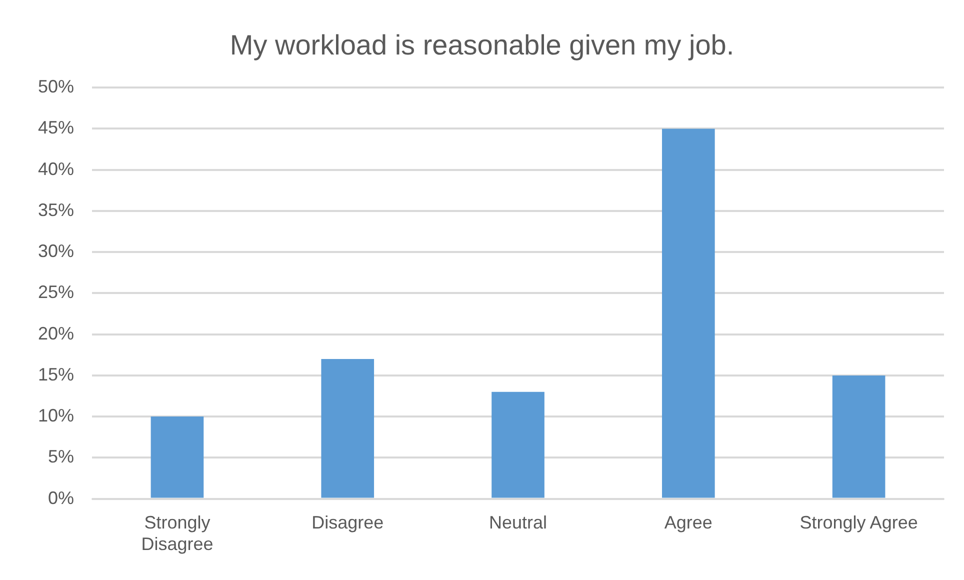  I want to click on y-tick-label: 45%, so click(56, 128).